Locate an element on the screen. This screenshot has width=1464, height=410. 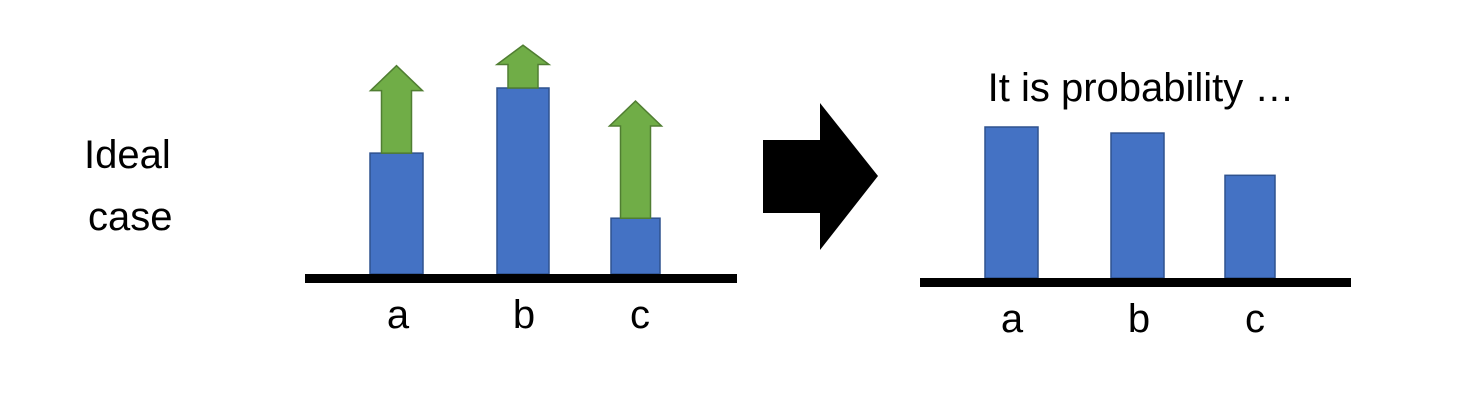
left-bar-panel is located at coordinates (516, 159).